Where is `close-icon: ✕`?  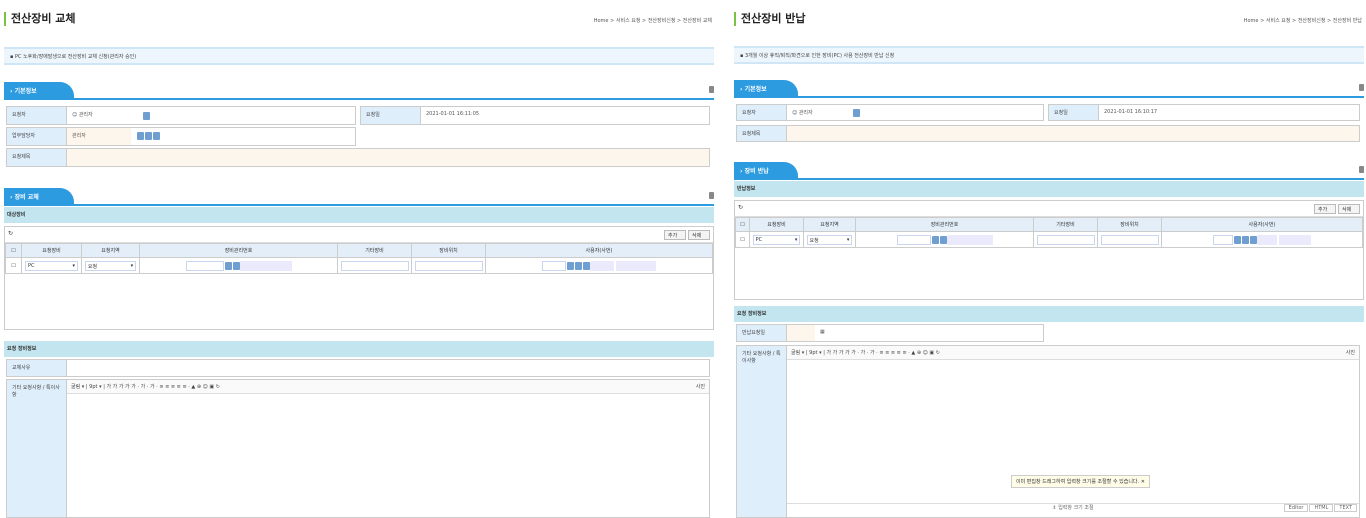
close-icon: ✕ is located at coordinates (1142, 482).